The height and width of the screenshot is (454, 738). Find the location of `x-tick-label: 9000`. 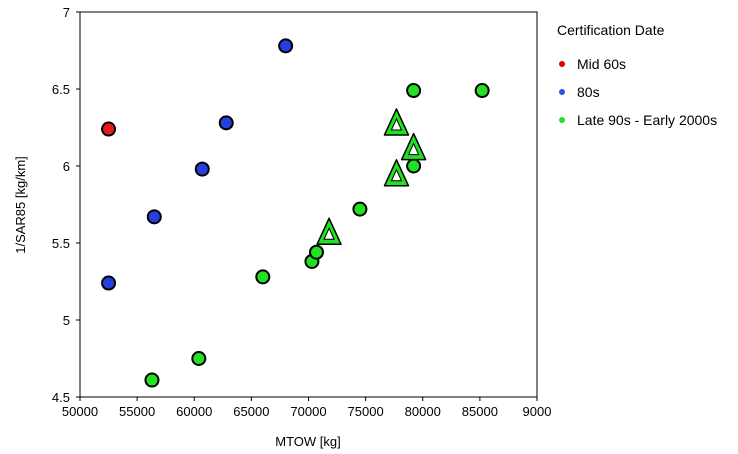

x-tick-label: 9000 is located at coordinates (537, 411).